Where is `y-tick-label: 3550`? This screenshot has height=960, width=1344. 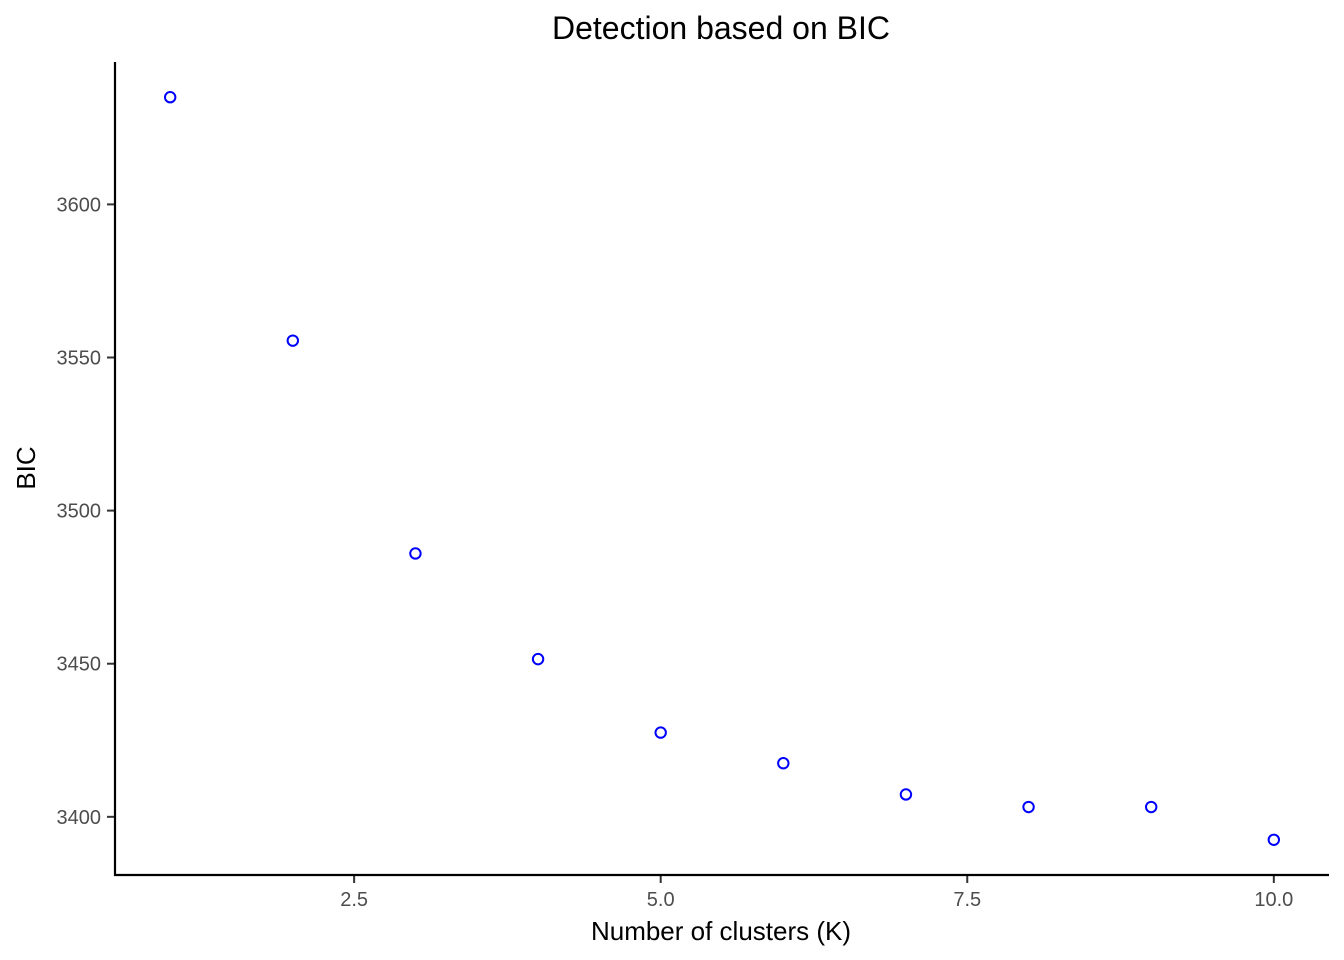 y-tick-label: 3550 is located at coordinates (79, 358).